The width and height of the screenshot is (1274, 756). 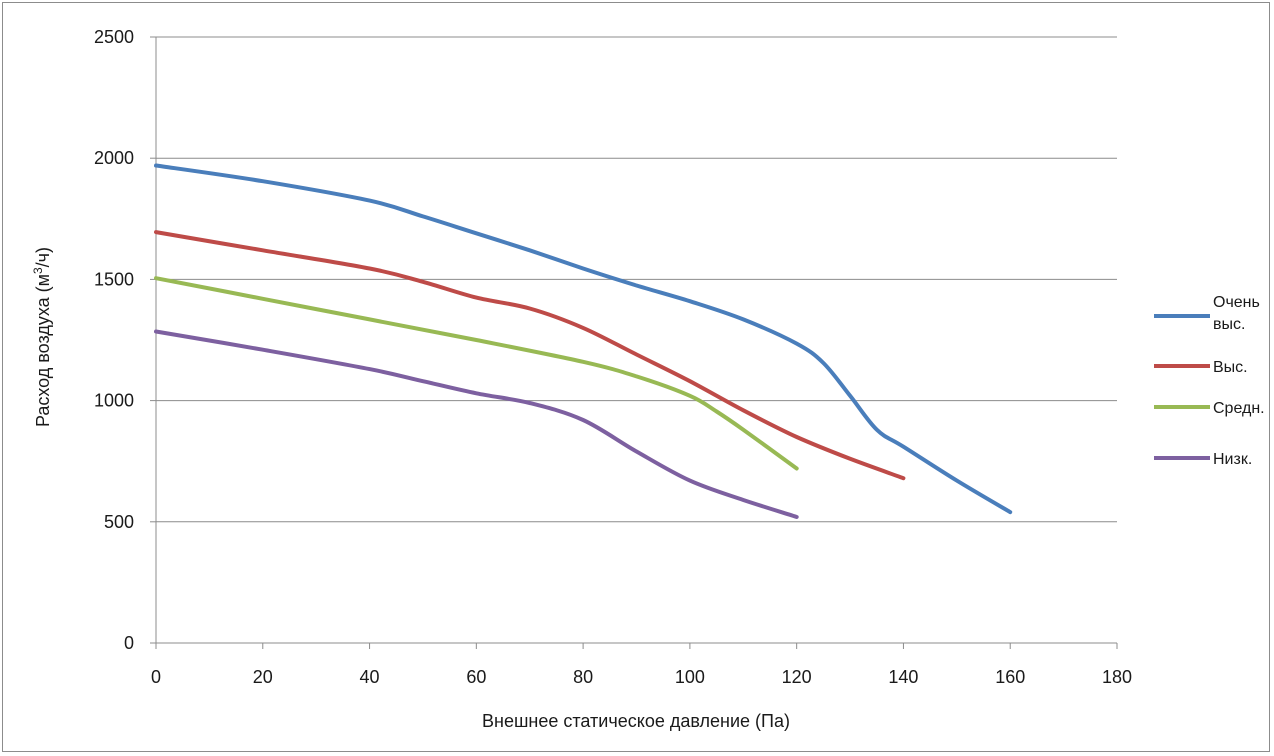 I want to click on y-tick-labels: 0 500 1000 1500 2000 2500, so click(x=114, y=340).